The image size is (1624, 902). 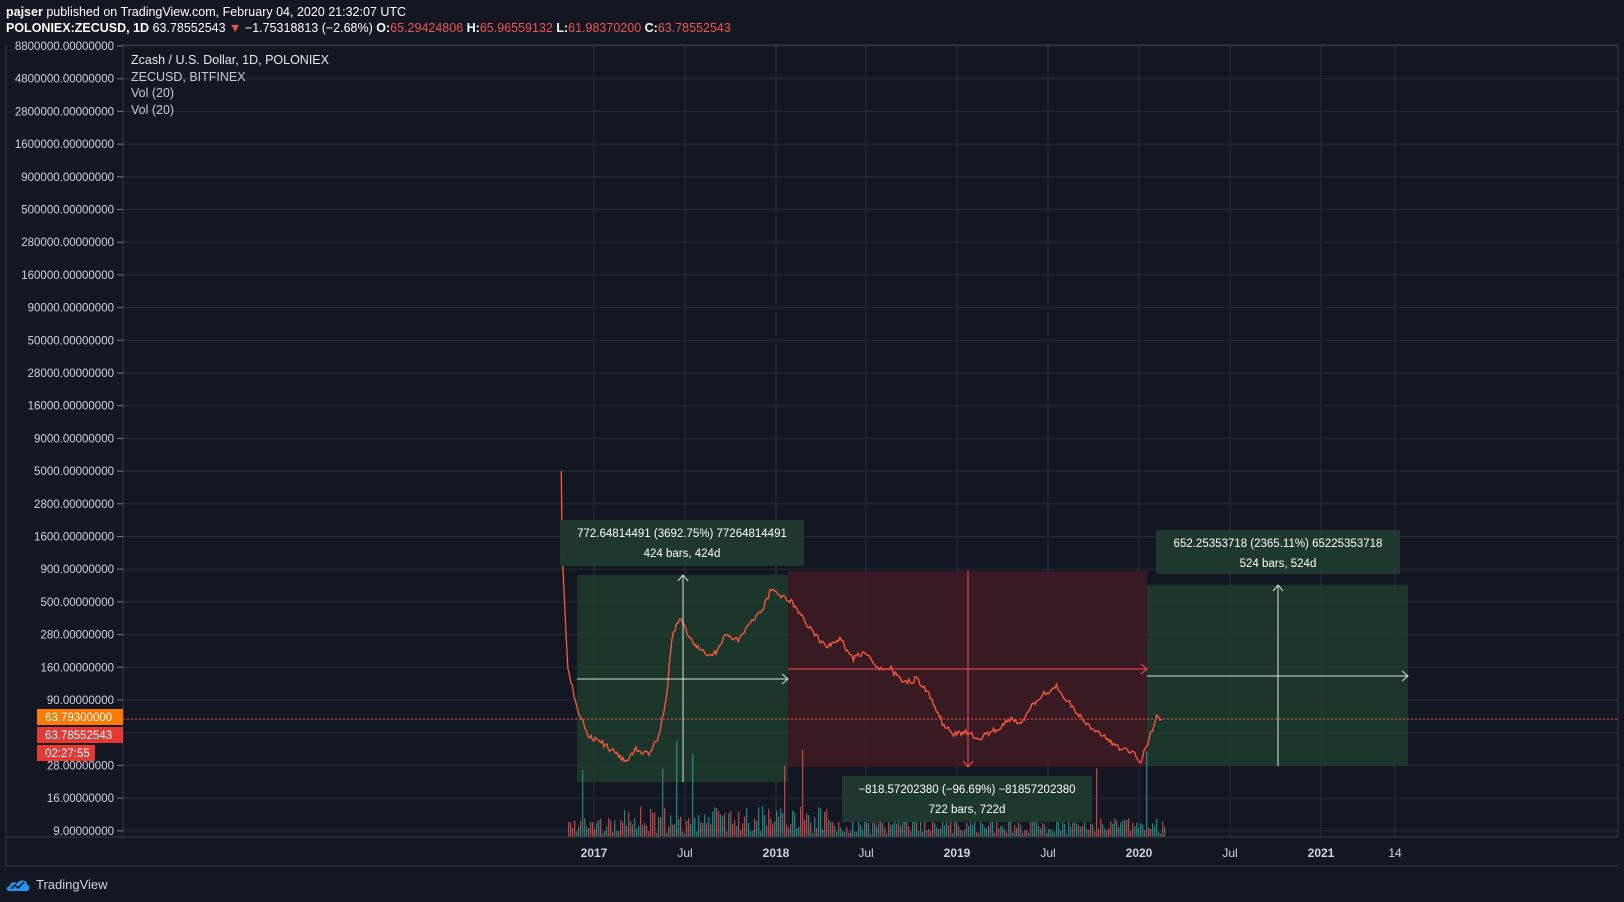 I want to click on price-tick-label: 9000.00000000, so click(x=74, y=439).